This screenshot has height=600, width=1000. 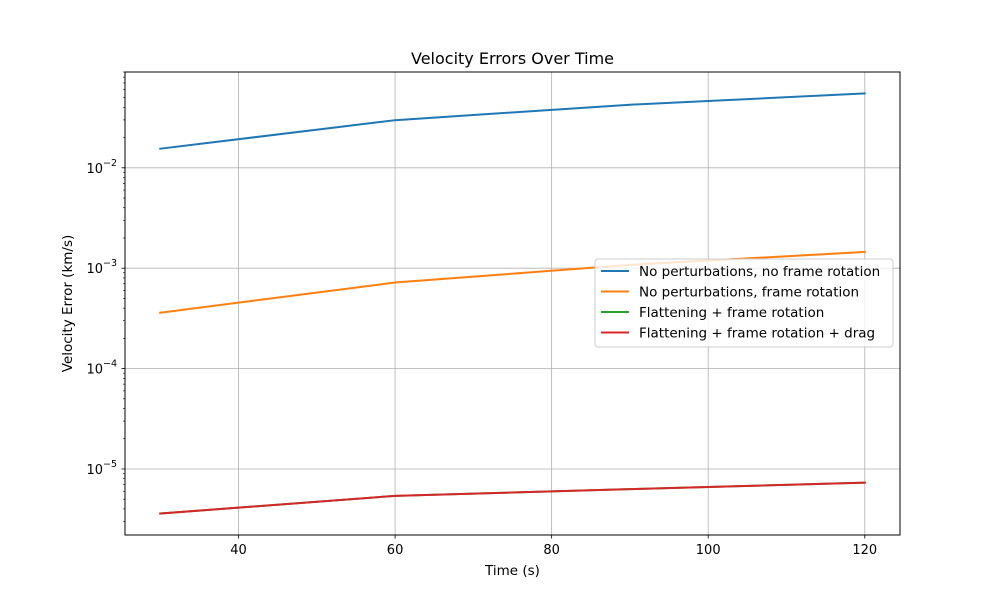 What do you see at coordinates (101, 468) in the screenshot?
I see `y-tick-label: 10⁻⁵` at bounding box center [101, 468].